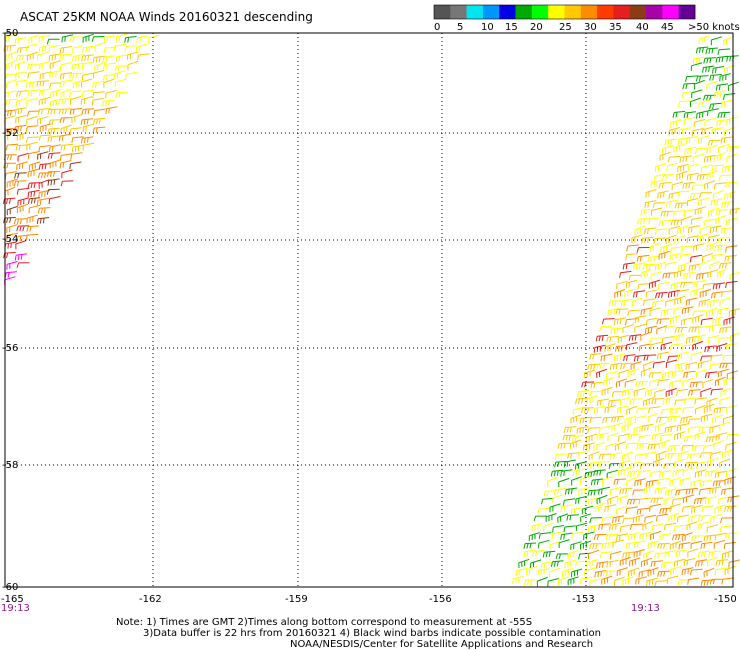 The image size is (740, 650). What do you see at coordinates (10, 465) in the screenshot?
I see `lat-label: -58` at bounding box center [10, 465].